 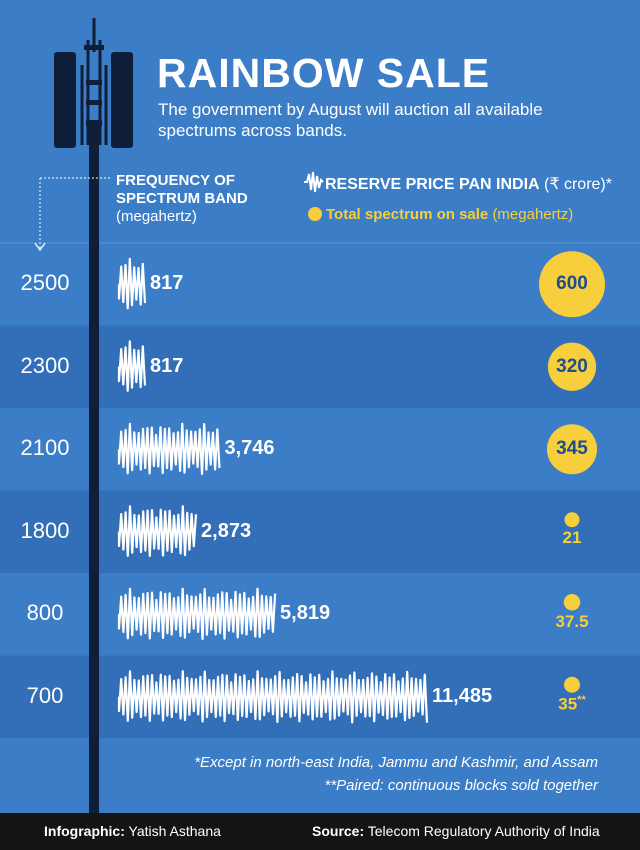 I want to click on band-label: 700, so click(x=45, y=695).